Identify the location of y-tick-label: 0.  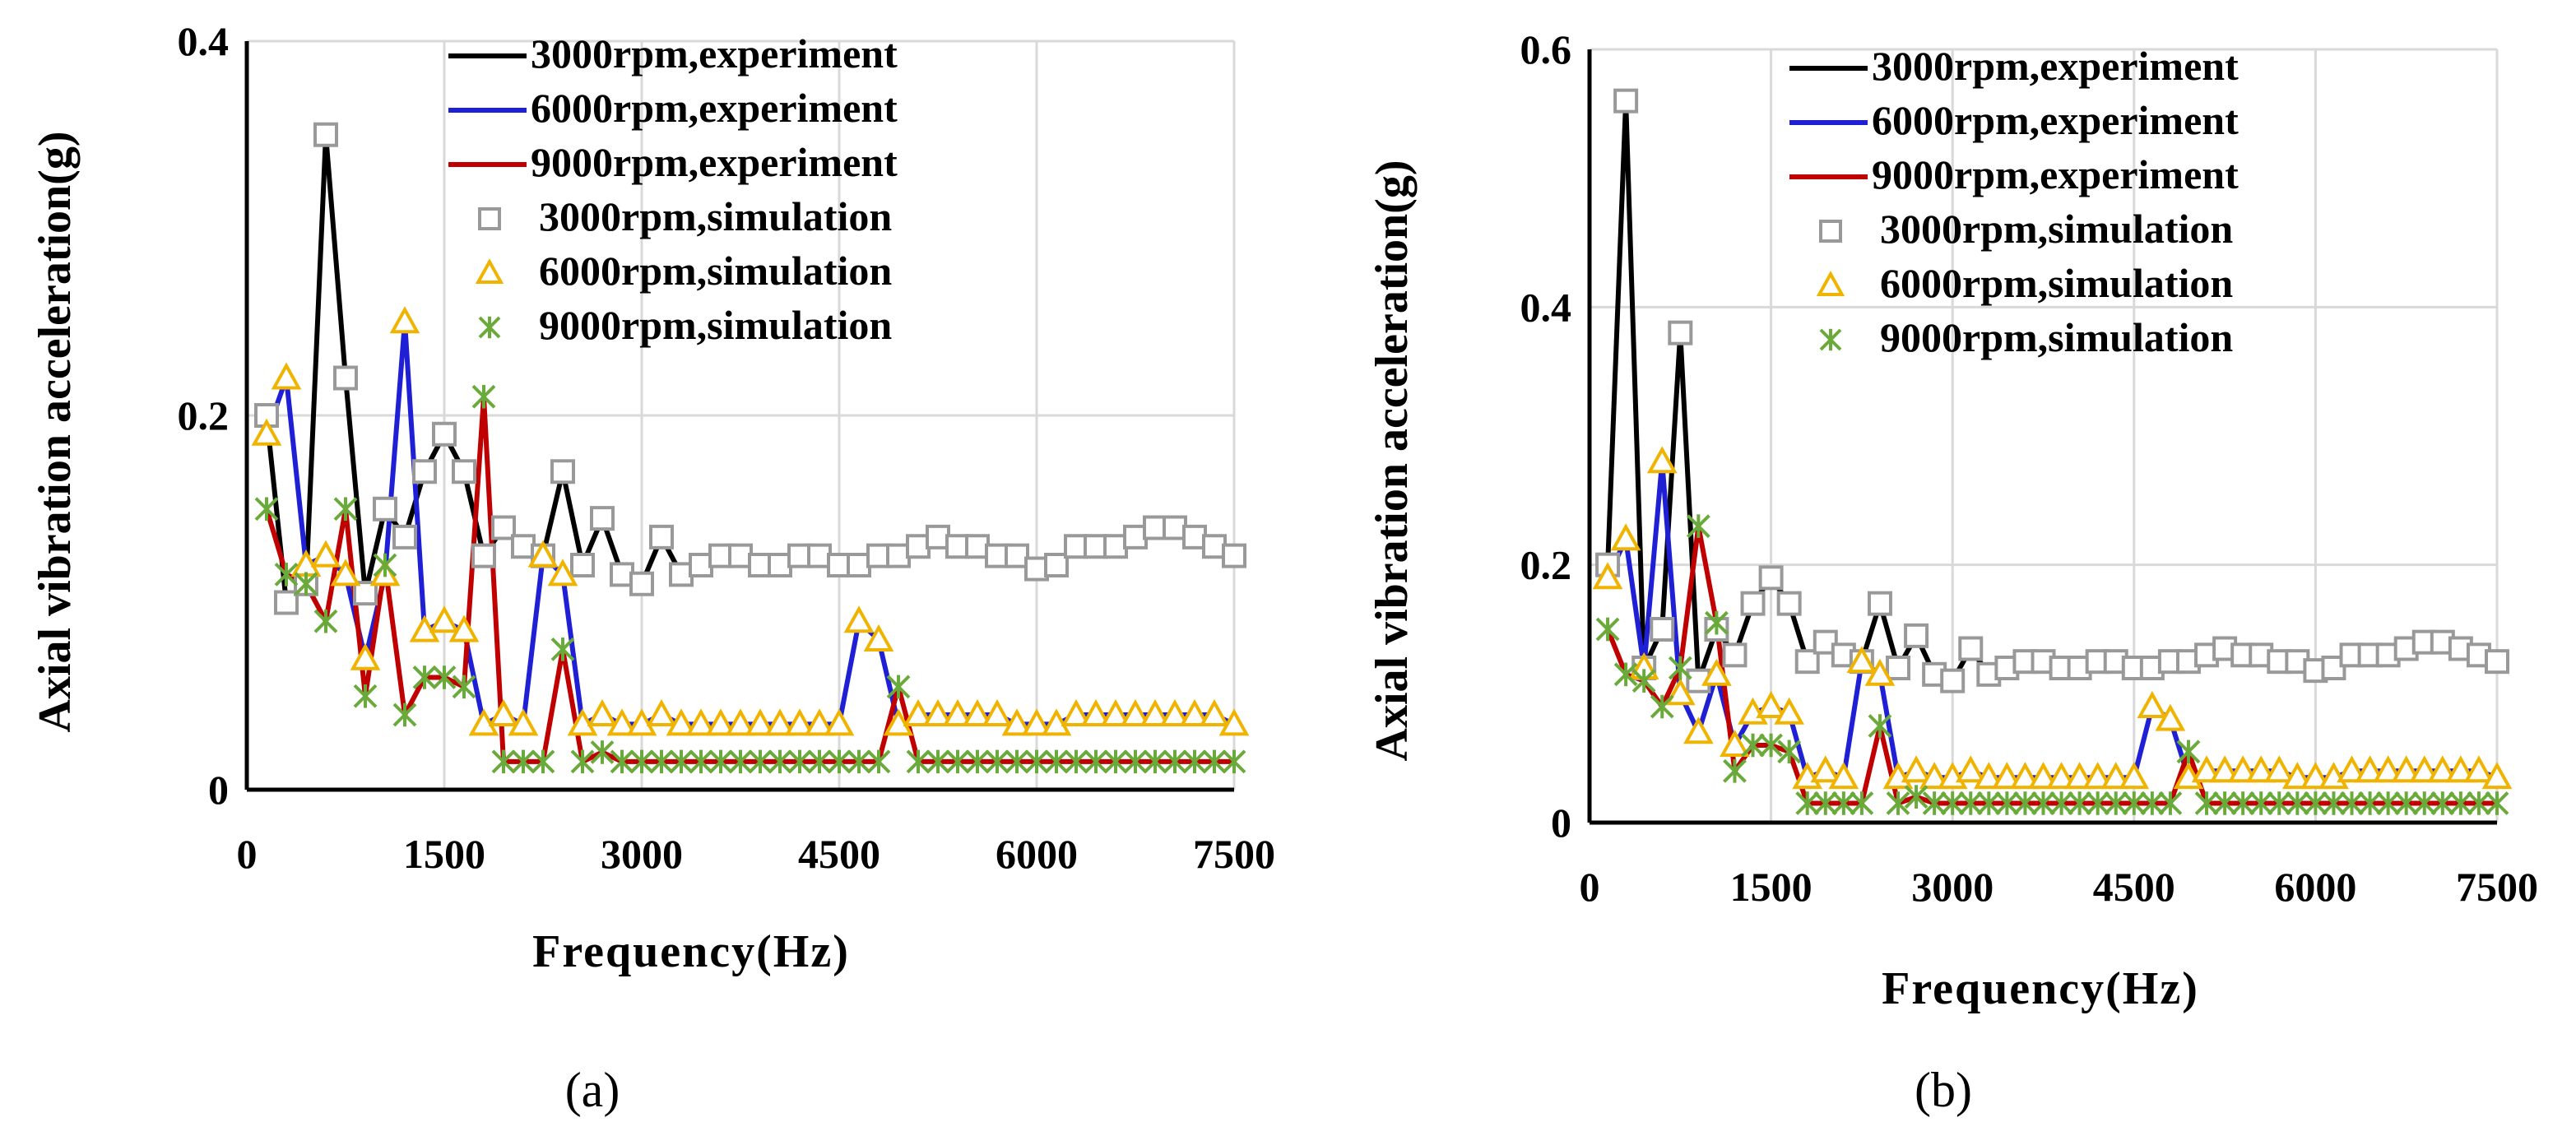
(1561, 823).